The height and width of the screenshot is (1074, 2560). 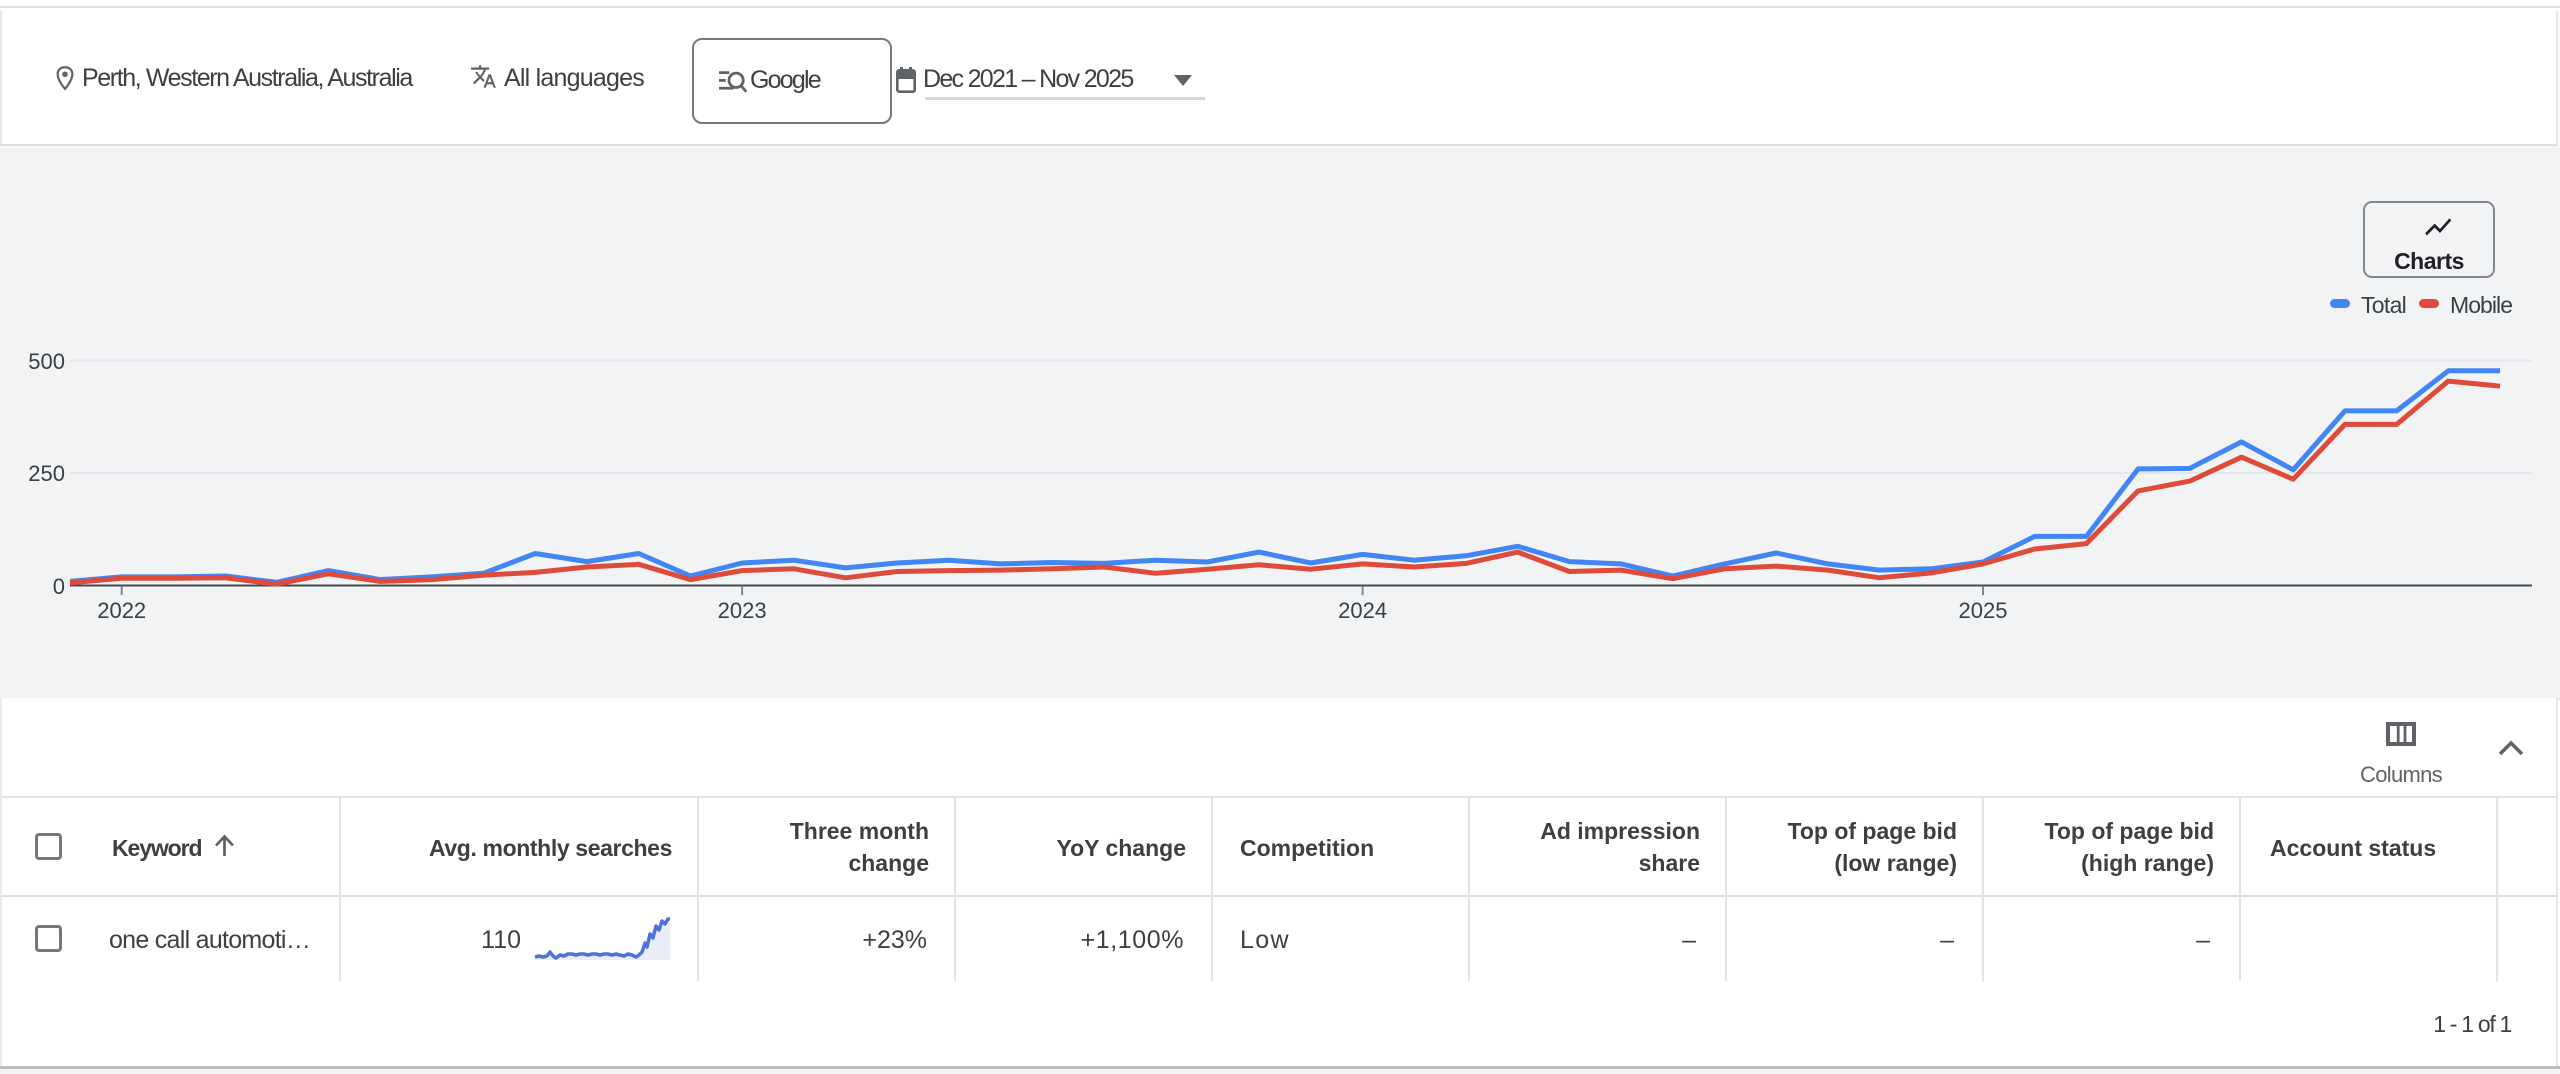 What do you see at coordinates (121, 610) in the screenshot?
I see `svg-text: 2022` at bounding box center [121, 610].